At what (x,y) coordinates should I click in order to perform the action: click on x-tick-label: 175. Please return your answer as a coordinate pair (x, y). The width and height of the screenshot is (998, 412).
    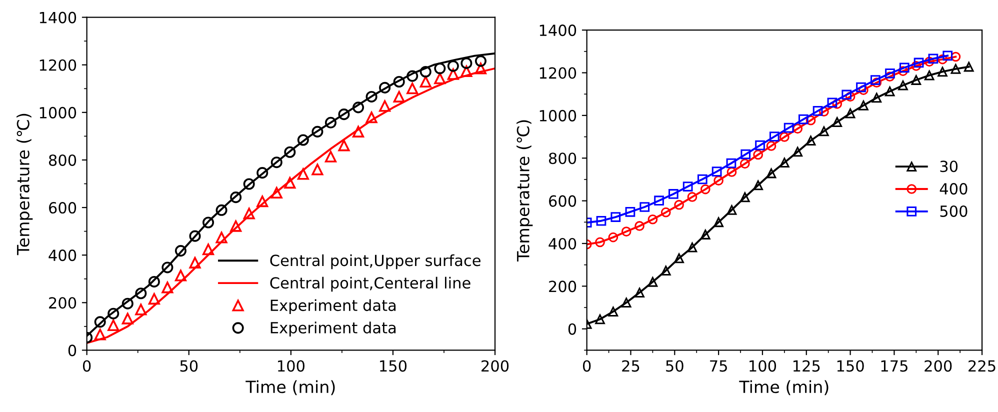
    Looking at the image, I should click on (894, 366).